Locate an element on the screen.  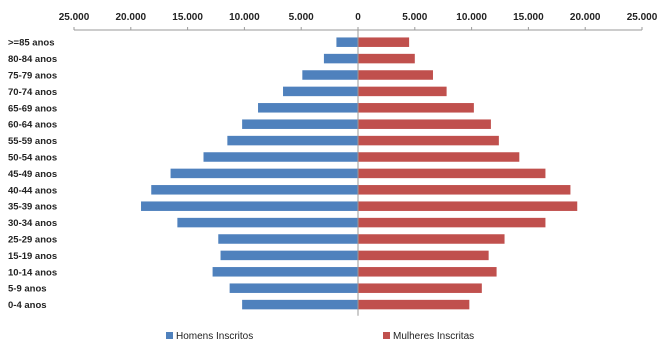
category-label: 40-44 anos is located at coordinates (32, 190).